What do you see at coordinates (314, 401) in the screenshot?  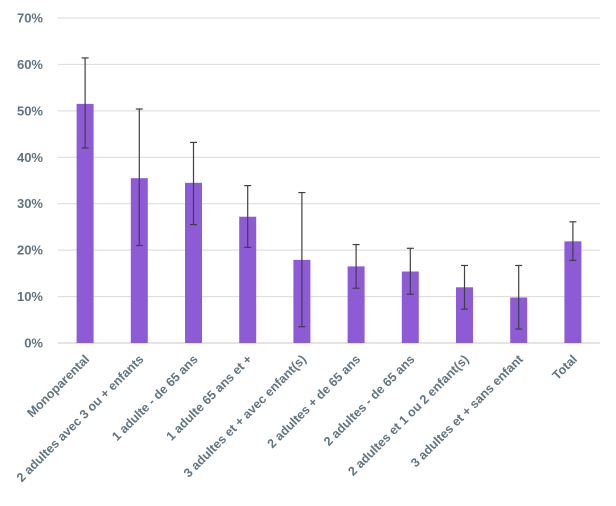 I see `x-category-label: 2 adultes + de 65 ans` at bounding box center [314, 401].